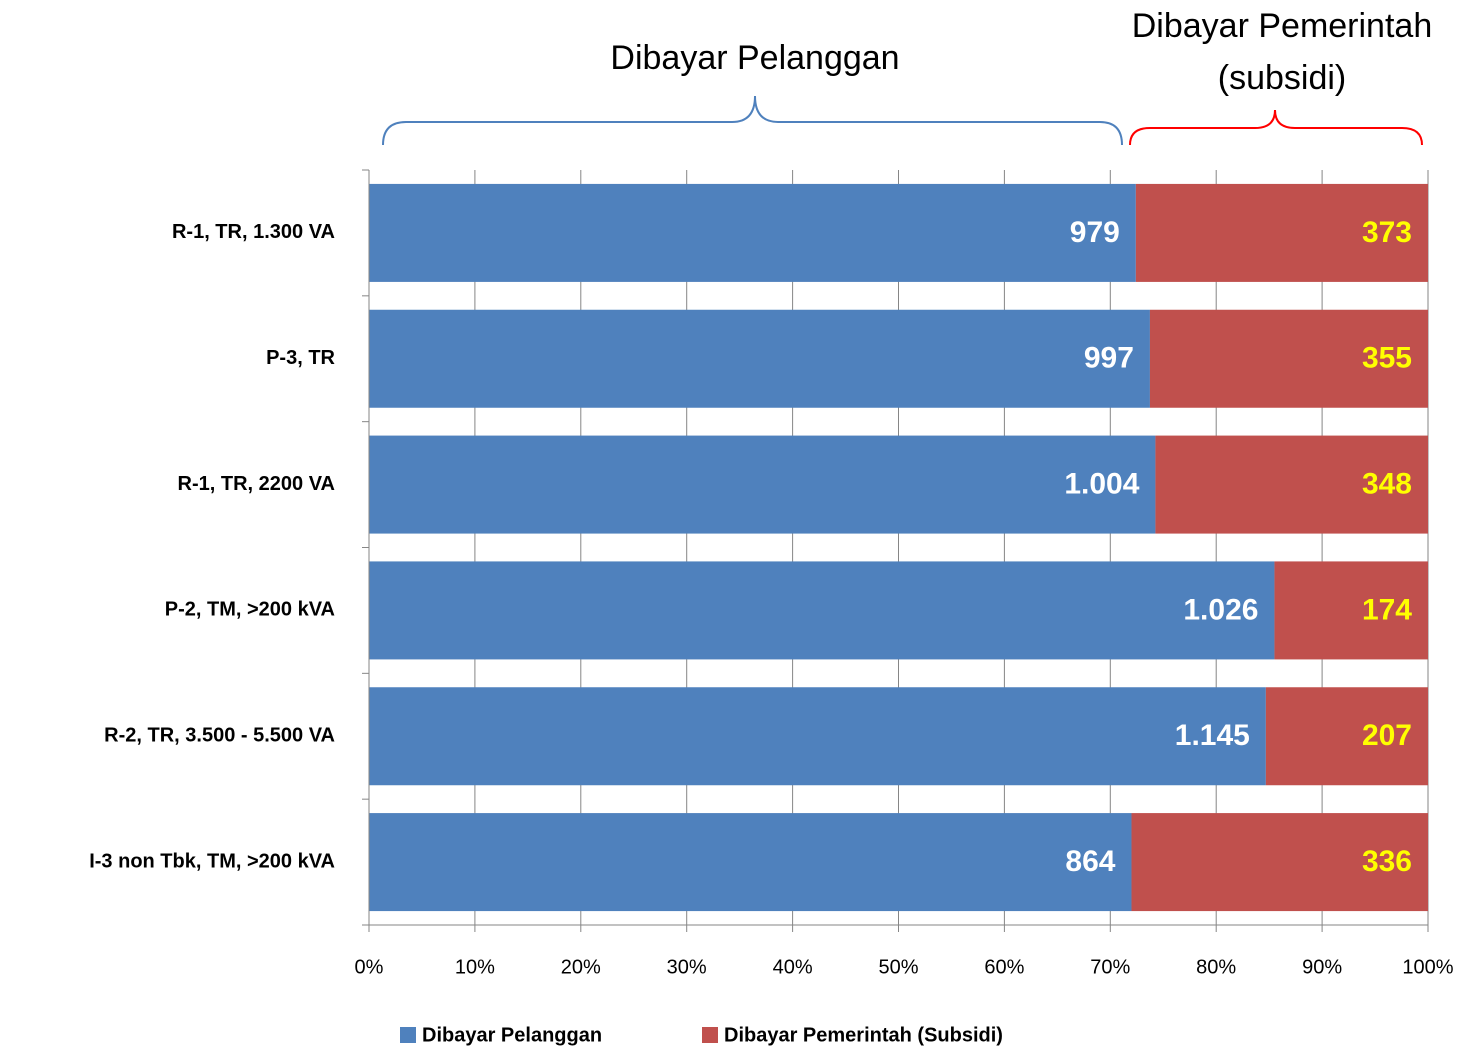 This screenshot has height=1055, width=1468. Describe the element at coordinates (1090, 861) in the screenshot. I see `data-label: 864` at that location.